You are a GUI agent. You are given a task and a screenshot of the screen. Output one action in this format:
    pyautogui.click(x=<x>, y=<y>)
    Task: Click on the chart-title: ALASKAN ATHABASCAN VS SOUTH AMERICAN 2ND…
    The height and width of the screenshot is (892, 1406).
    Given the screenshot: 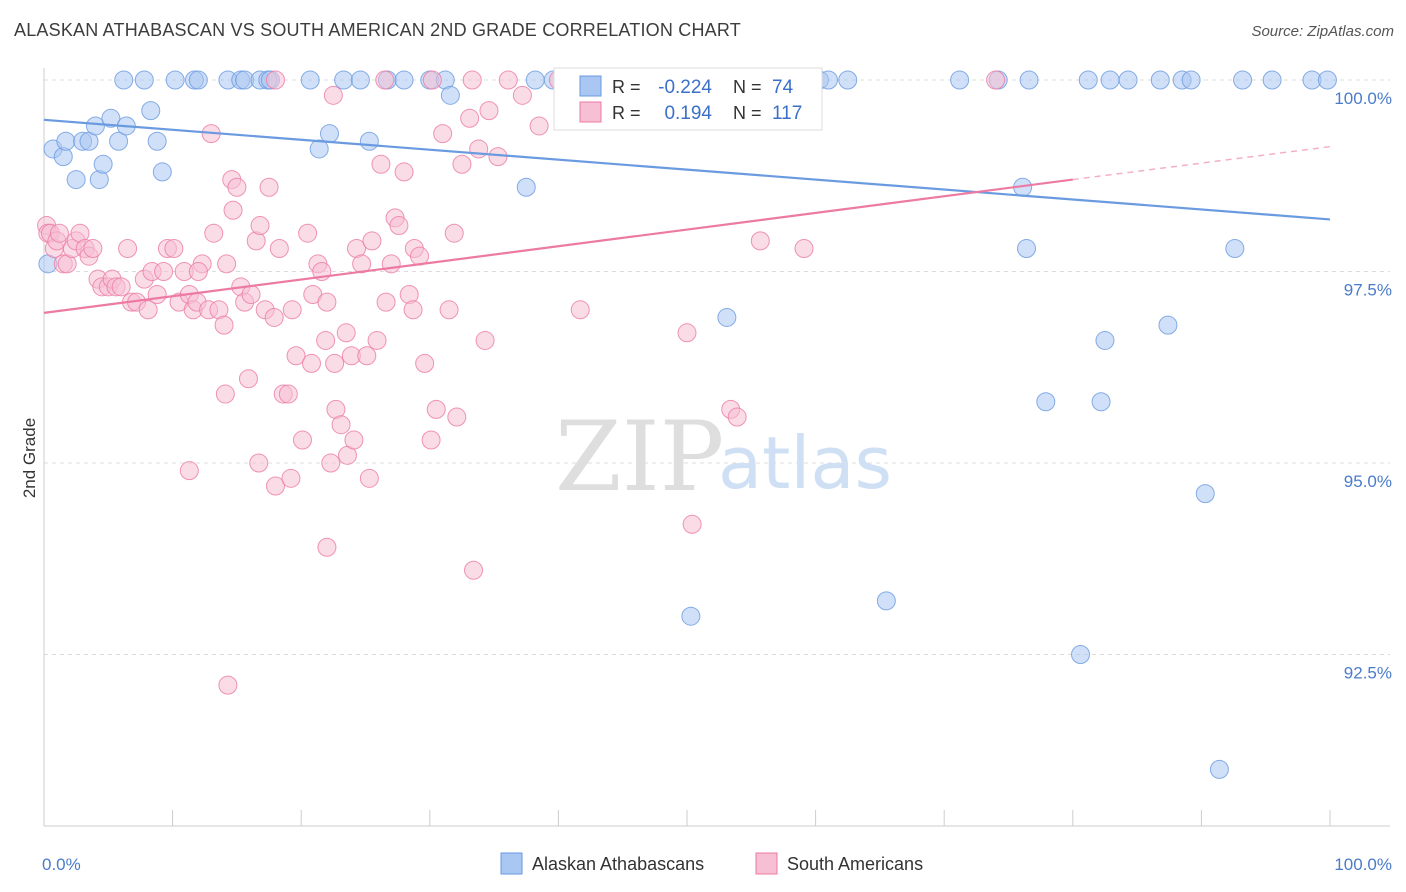 What is the action you would take?
    pyautogui.click(x=377, y=30)
    